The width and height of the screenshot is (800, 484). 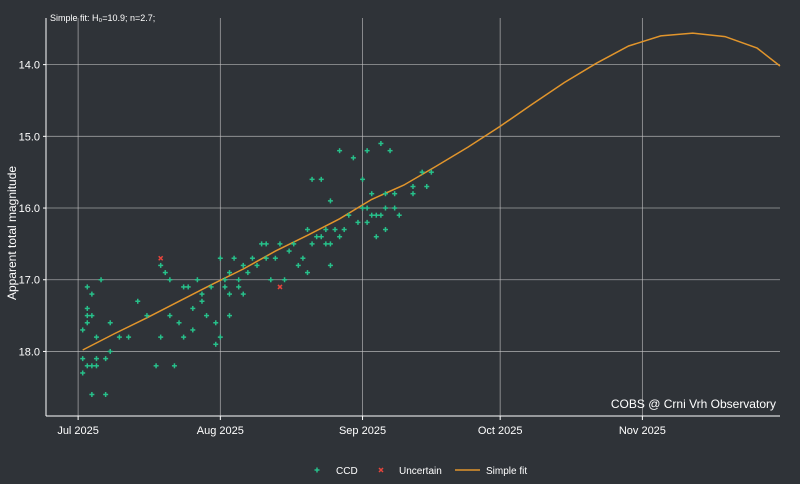 I want to click on x-tick-label: Jul 2025, so click(x=78, y=431).